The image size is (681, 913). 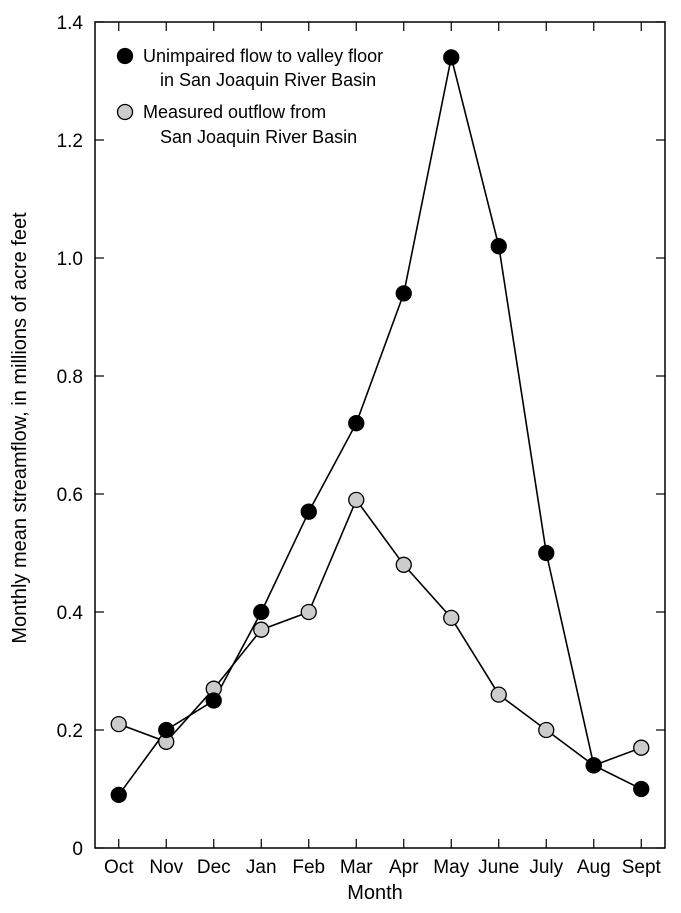 I want to click on y-tick-label: 0.4, so click(x=70, y=613).